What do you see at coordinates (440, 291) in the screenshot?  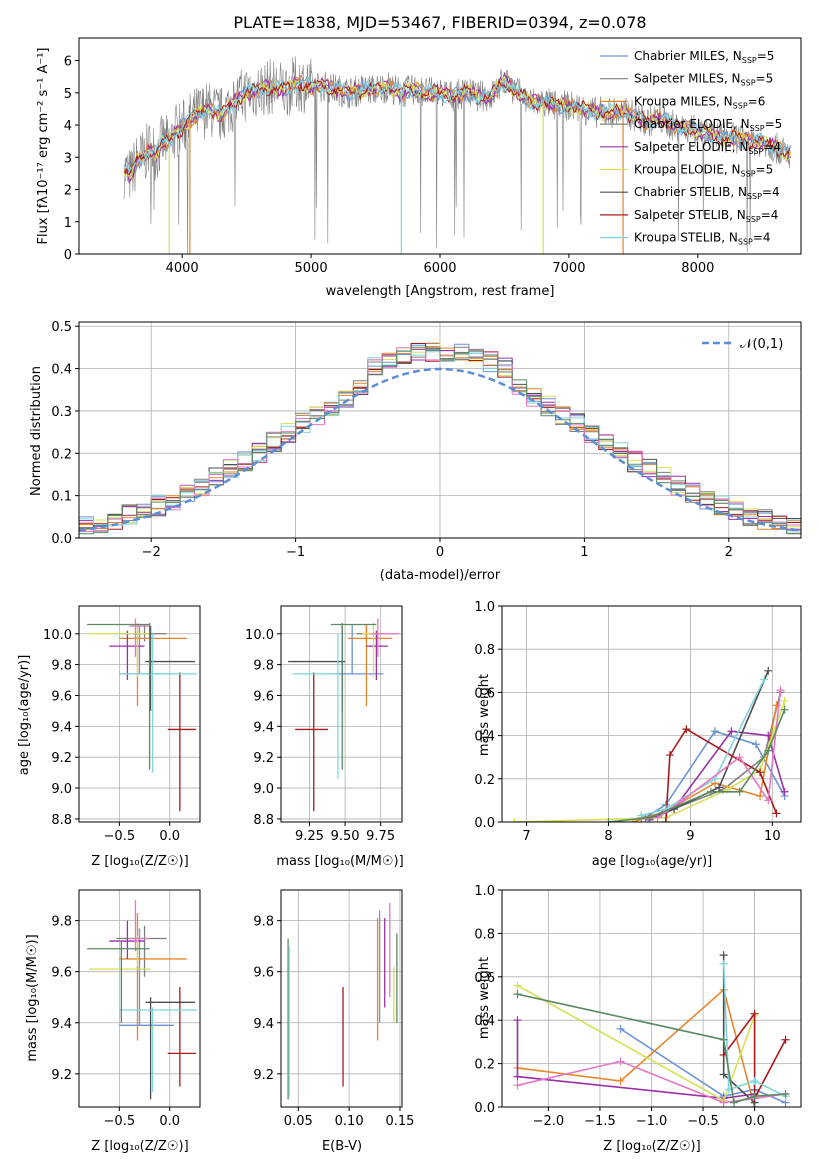 I see `spectrum-xlabel: wavelength [Angstrom, rest frame]` at bounding box center [440, 291].